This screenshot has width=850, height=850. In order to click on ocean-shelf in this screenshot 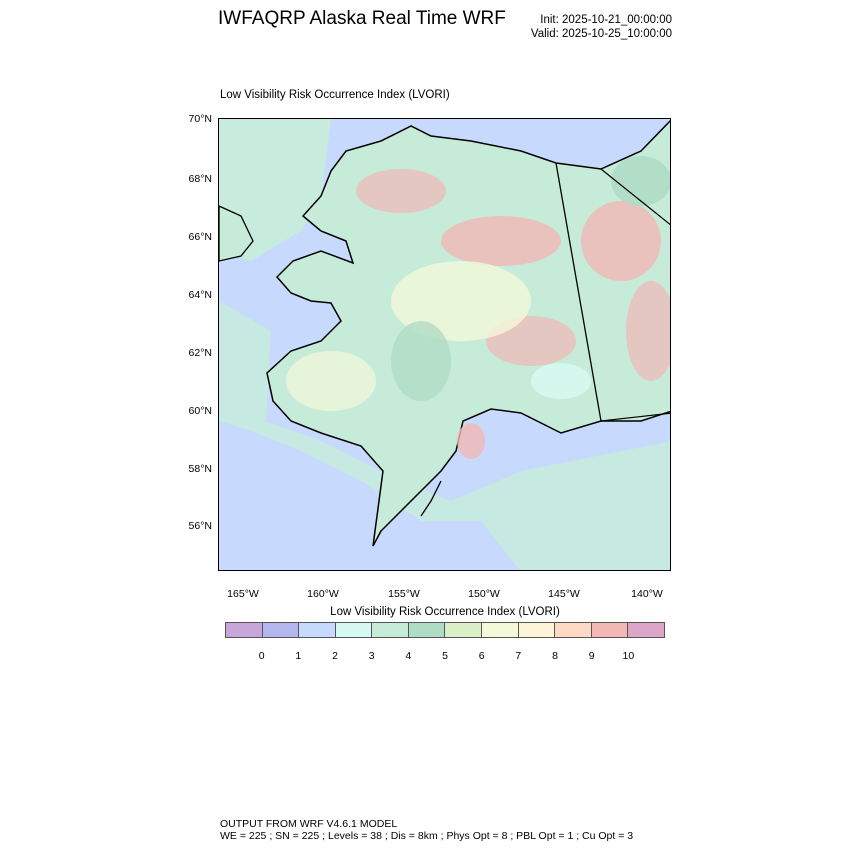, I will do `click(275, 190)`.